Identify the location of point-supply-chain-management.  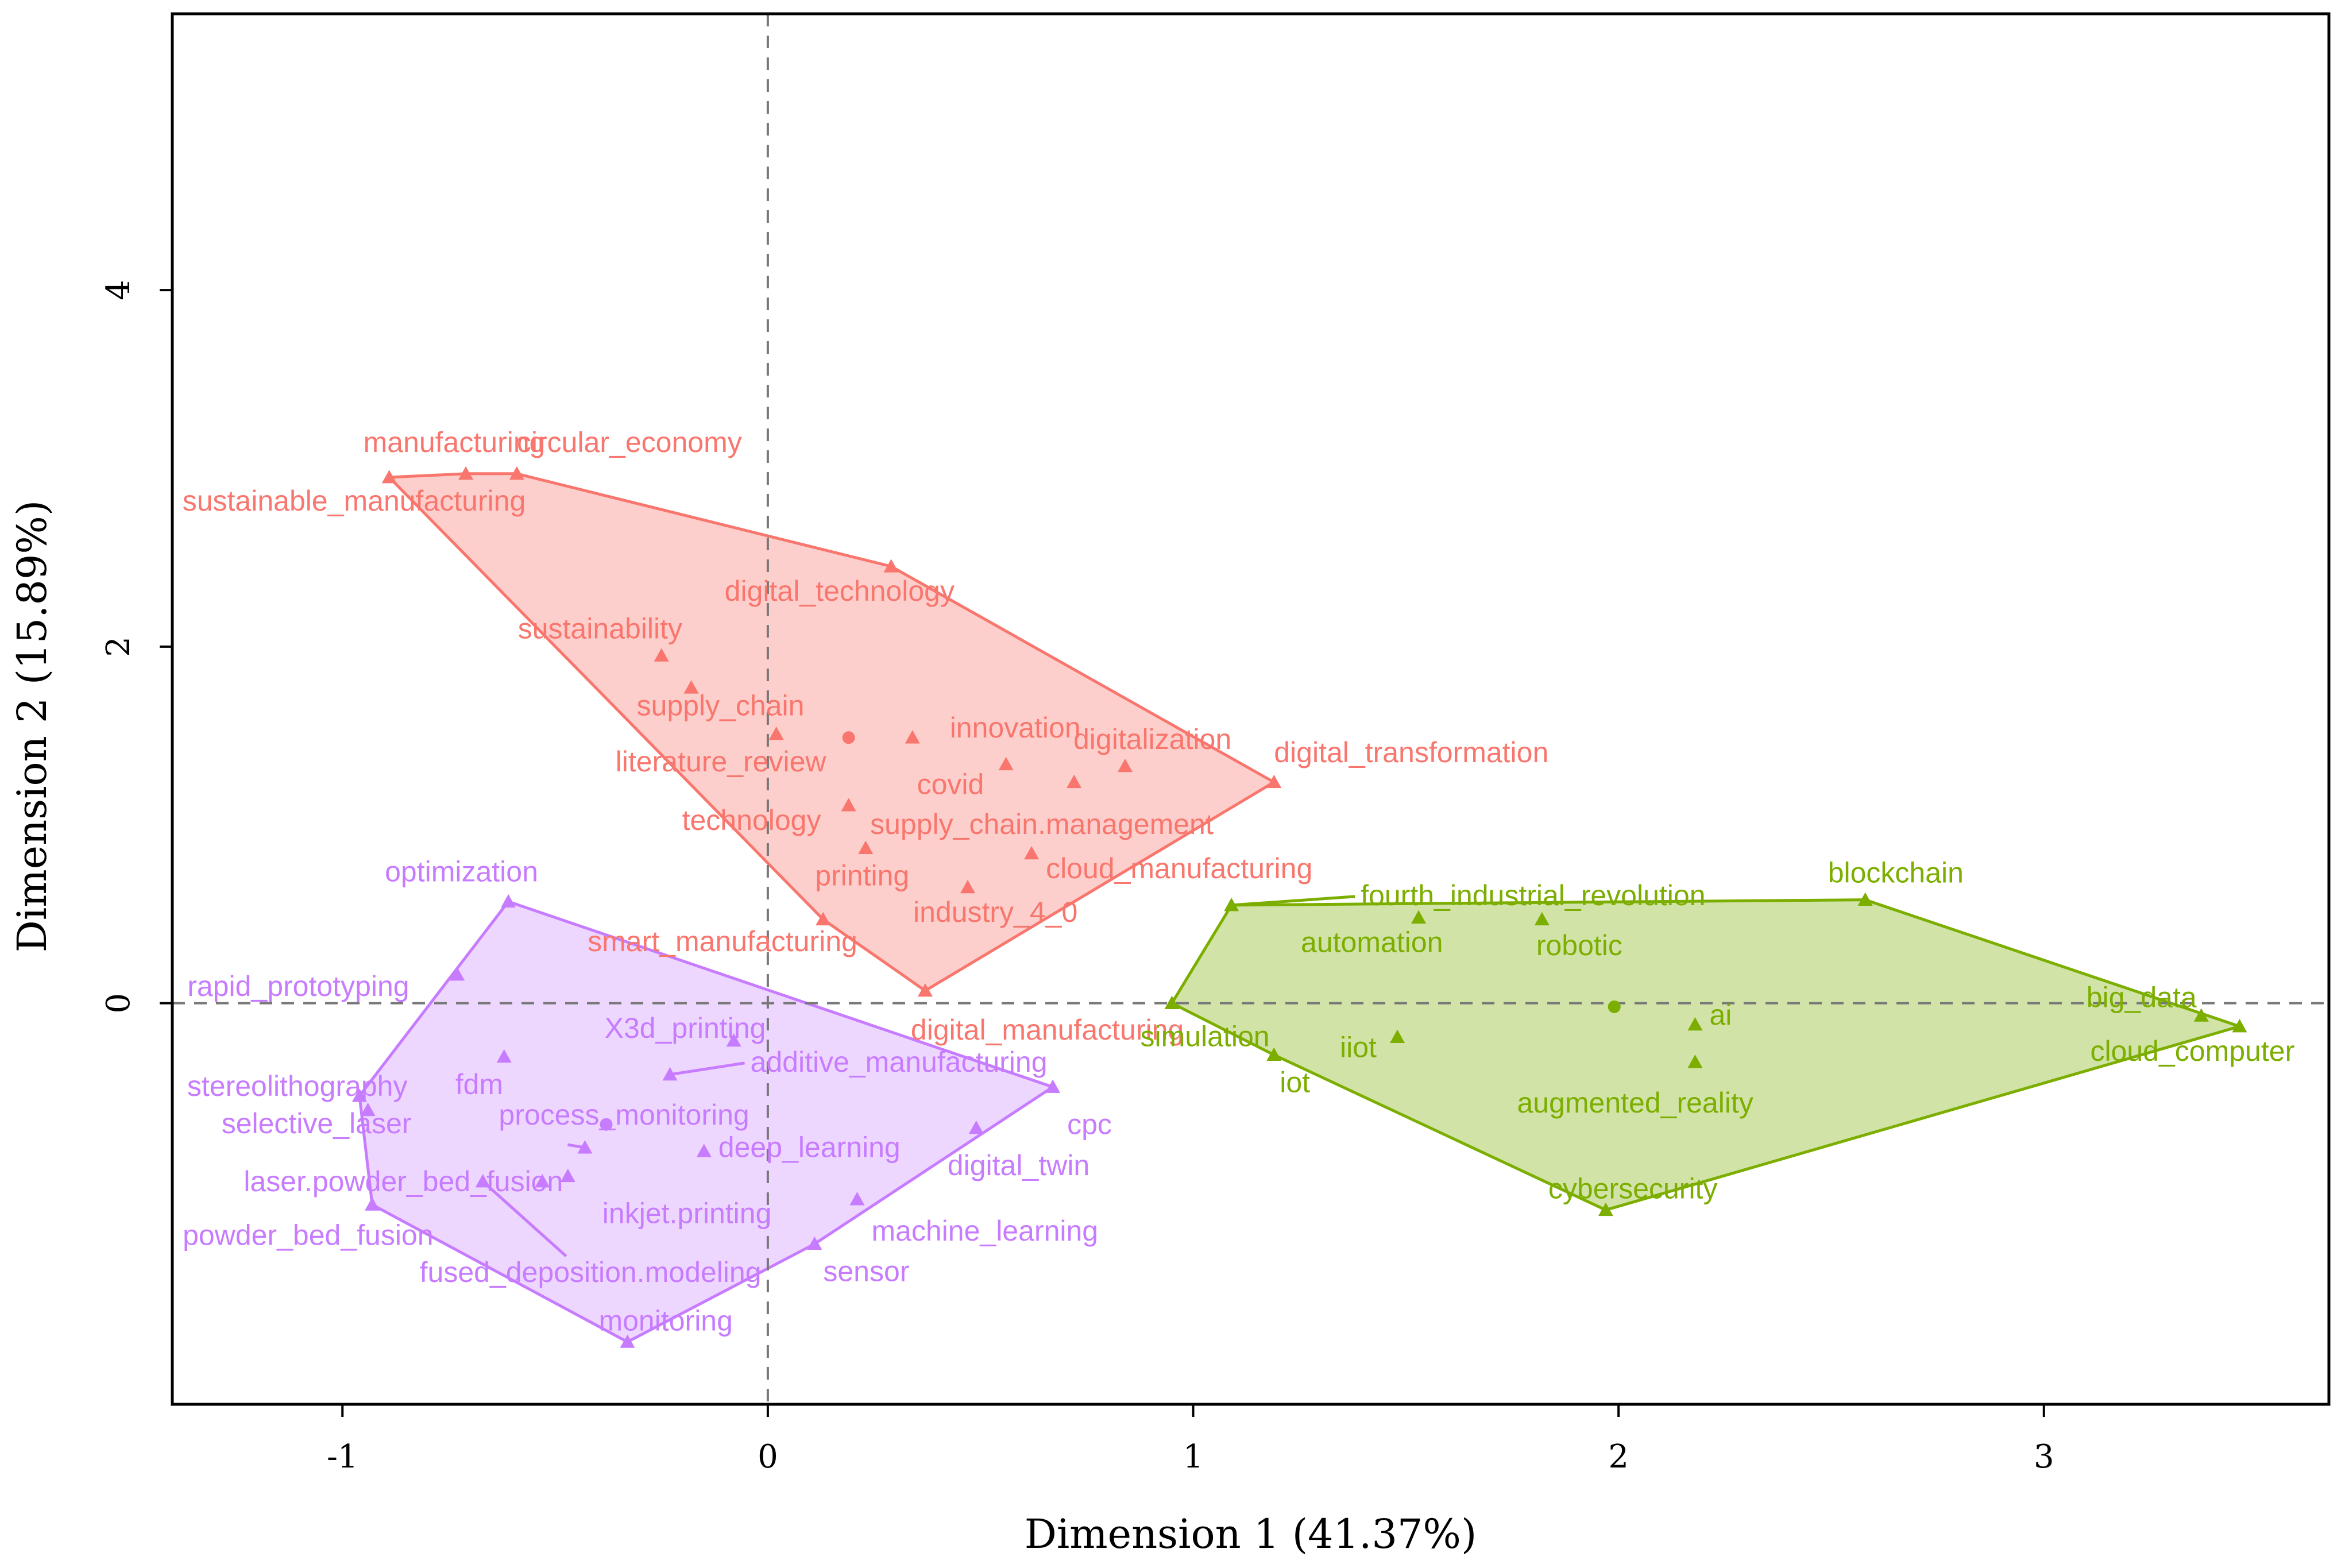
(1074, 781).